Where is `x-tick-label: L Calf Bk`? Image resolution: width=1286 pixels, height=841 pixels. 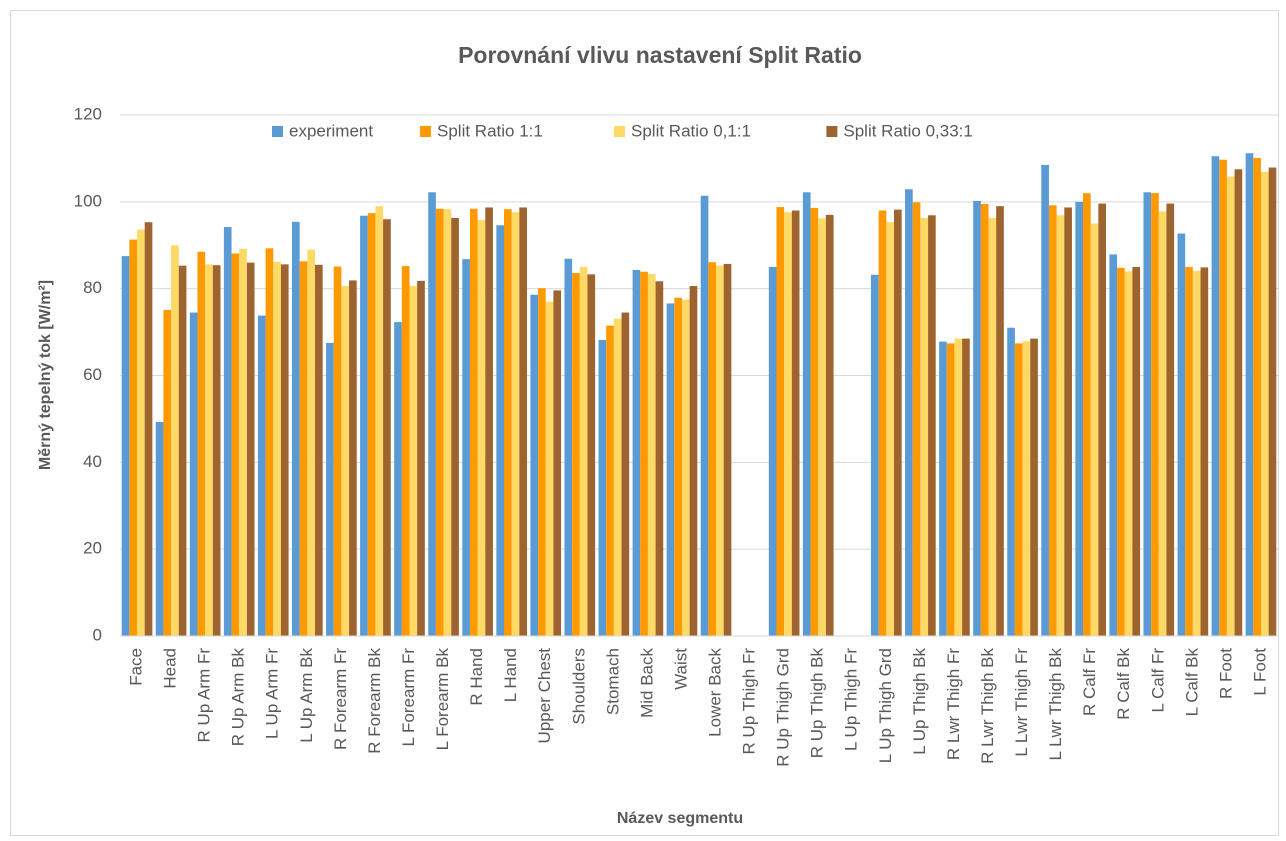
x-tick-label: L Calf Bk is located at coordinates (1191, 682).